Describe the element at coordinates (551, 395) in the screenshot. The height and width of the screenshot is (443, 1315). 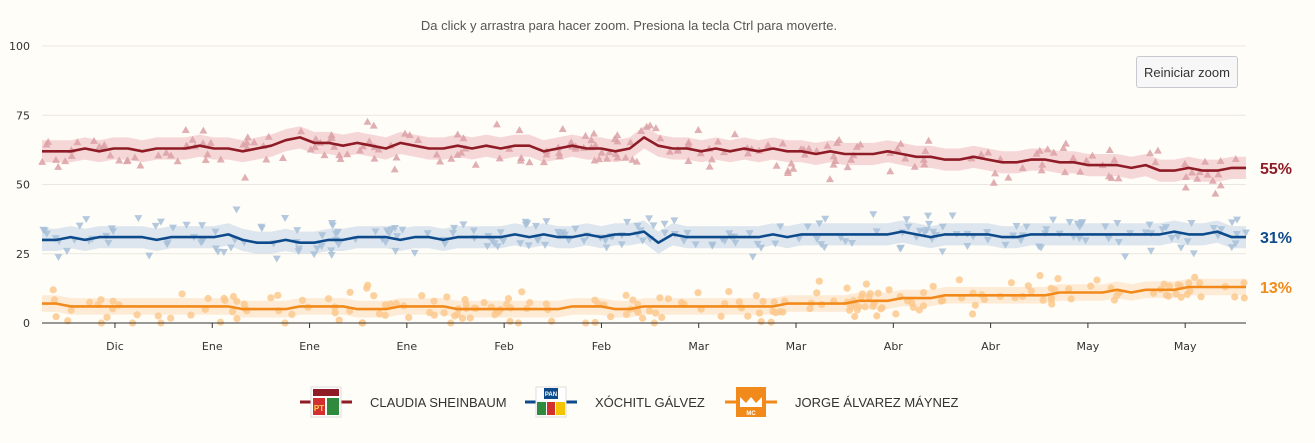
I see `svg-text: PAN` at that location.